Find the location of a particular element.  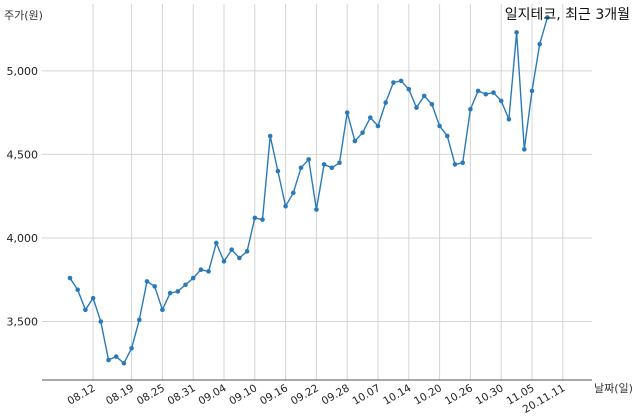

x-tick-label: 09.04 is located at coordinates (212, 395).